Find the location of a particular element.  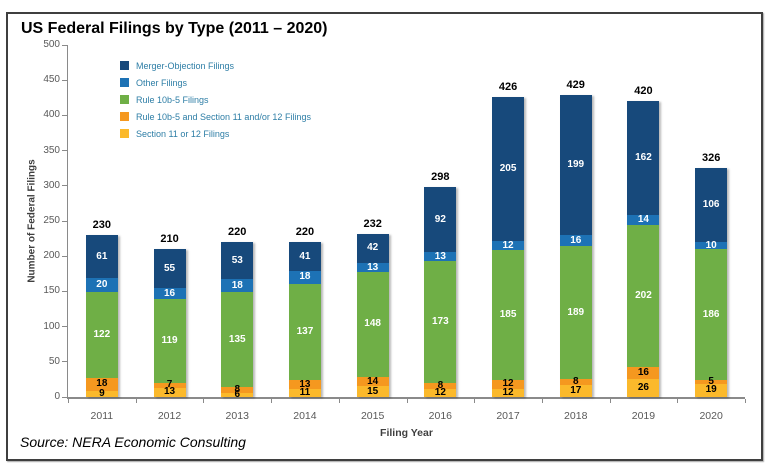

bar-segment: 162 is located at coordinates (643, 158).